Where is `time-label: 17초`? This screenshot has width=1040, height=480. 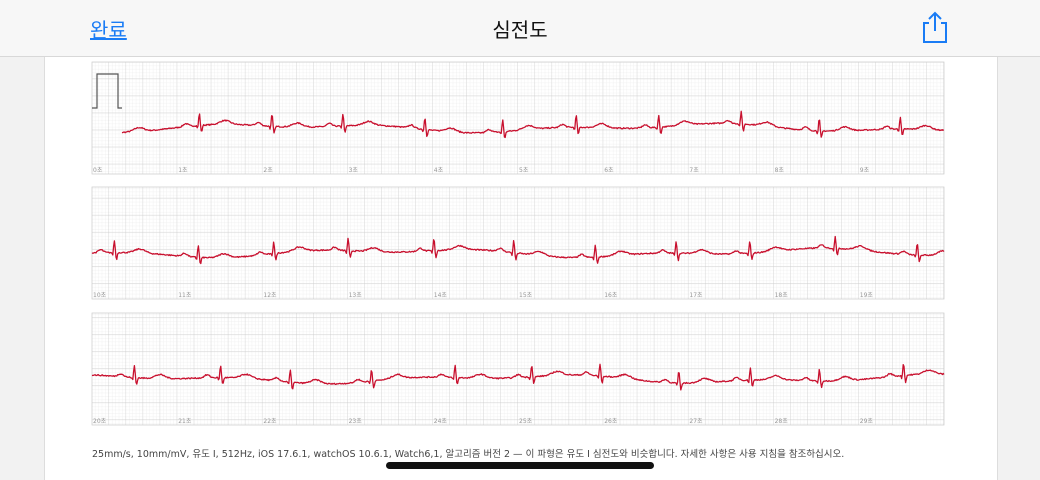
time-label: 17초 is located at coordinates (696, 295).